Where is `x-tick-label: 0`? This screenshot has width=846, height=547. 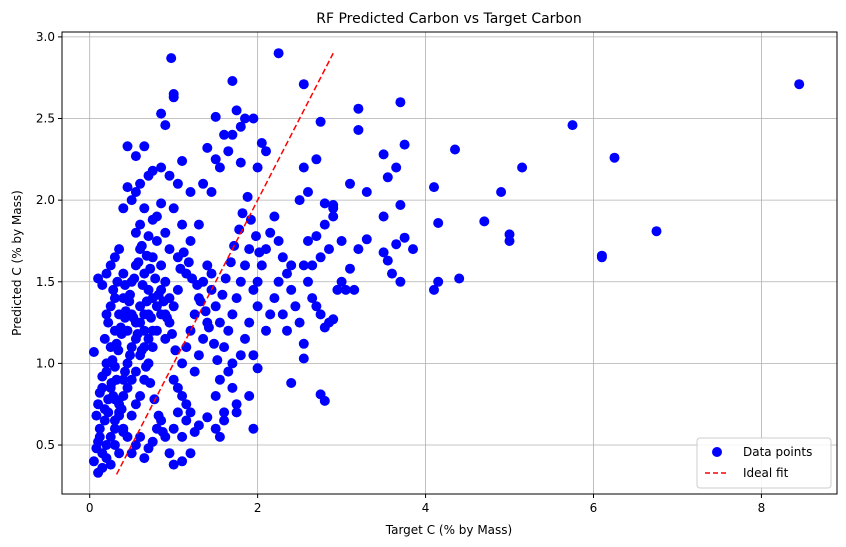
x-tick-label: 0 is located at coordinates (90, 508).